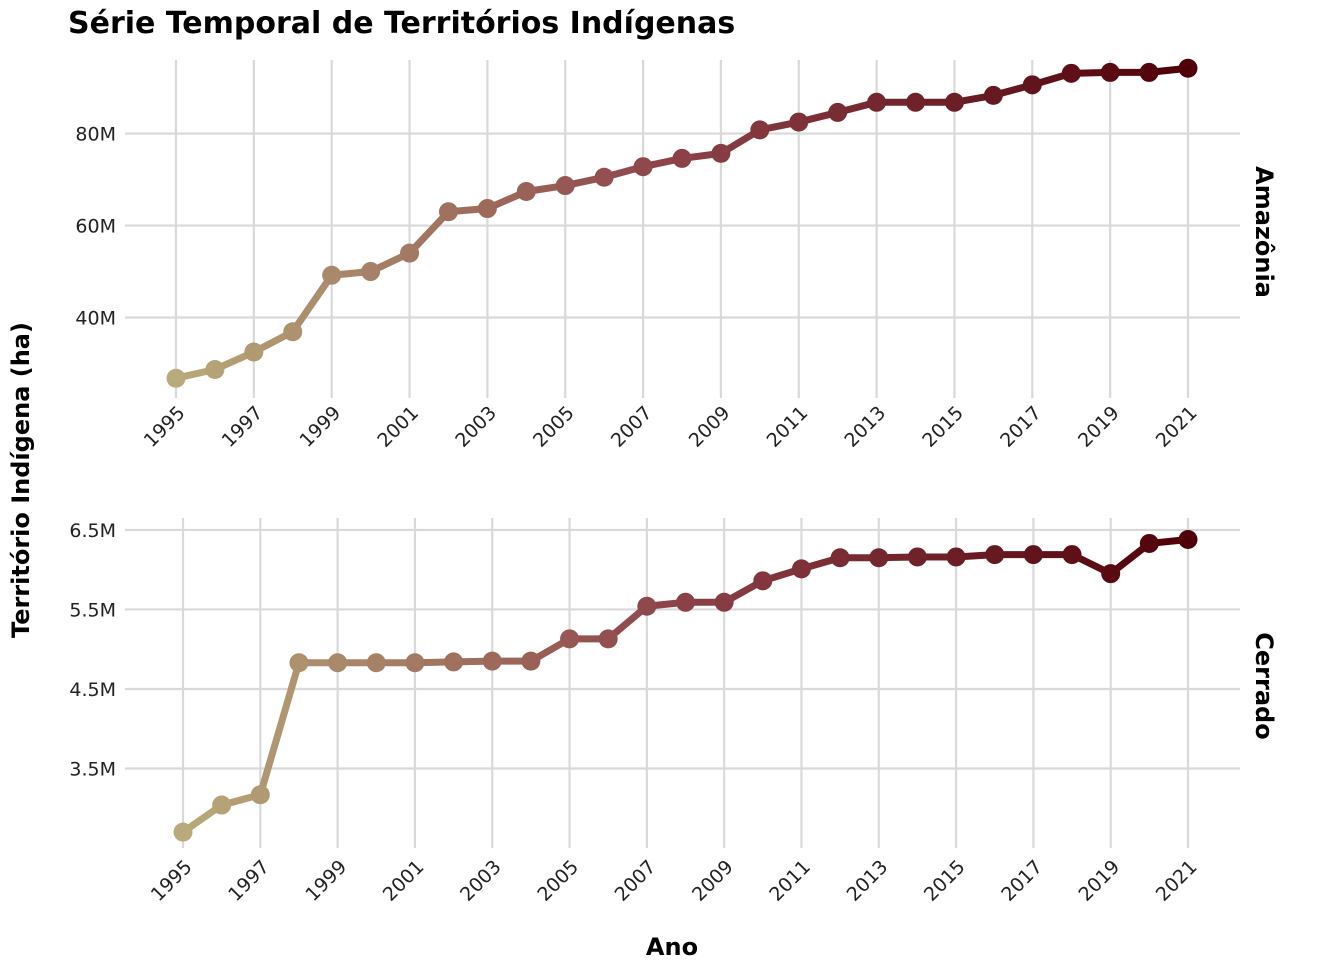 The image size is (1344, 960). What do you see at coordinates (92, 610) in the screenshot?
I see `y-tick-label: 5.5M` at bounding box center [92, 610].